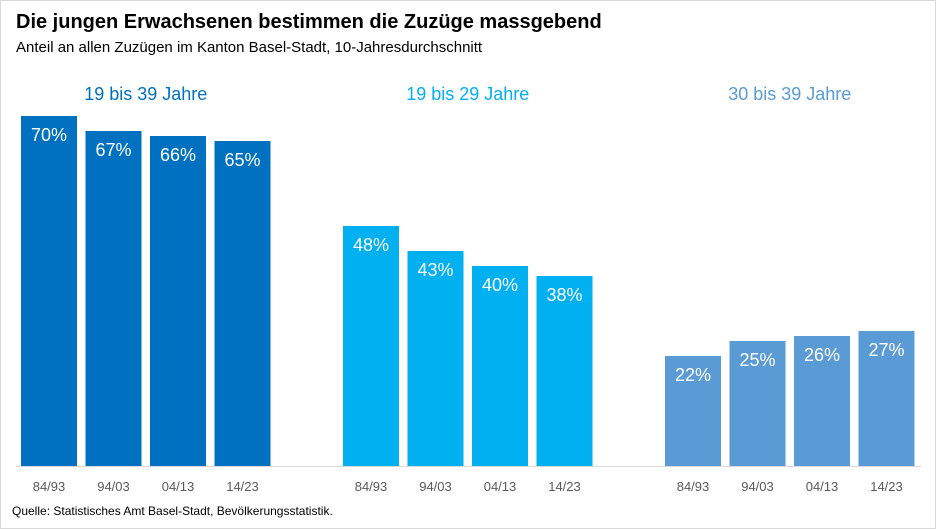 This screenshot has width=936, height=529. I want to click on data-label: 25%, so click(757, 360).